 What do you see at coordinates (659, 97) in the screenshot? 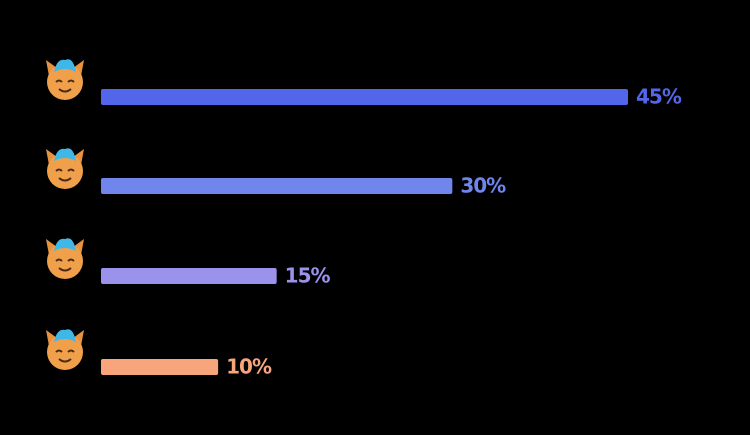
I see `value-label: 45%` at bounding box center [659, 97].